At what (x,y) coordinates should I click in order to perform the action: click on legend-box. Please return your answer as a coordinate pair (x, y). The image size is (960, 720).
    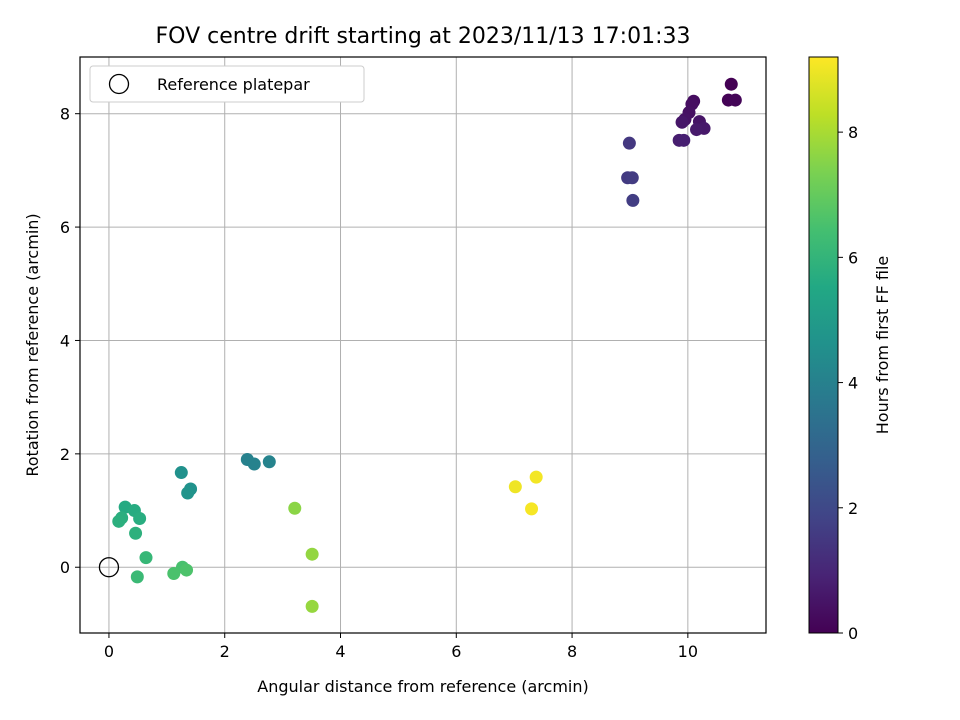
    Looking at the image, I should click on (227, 84).